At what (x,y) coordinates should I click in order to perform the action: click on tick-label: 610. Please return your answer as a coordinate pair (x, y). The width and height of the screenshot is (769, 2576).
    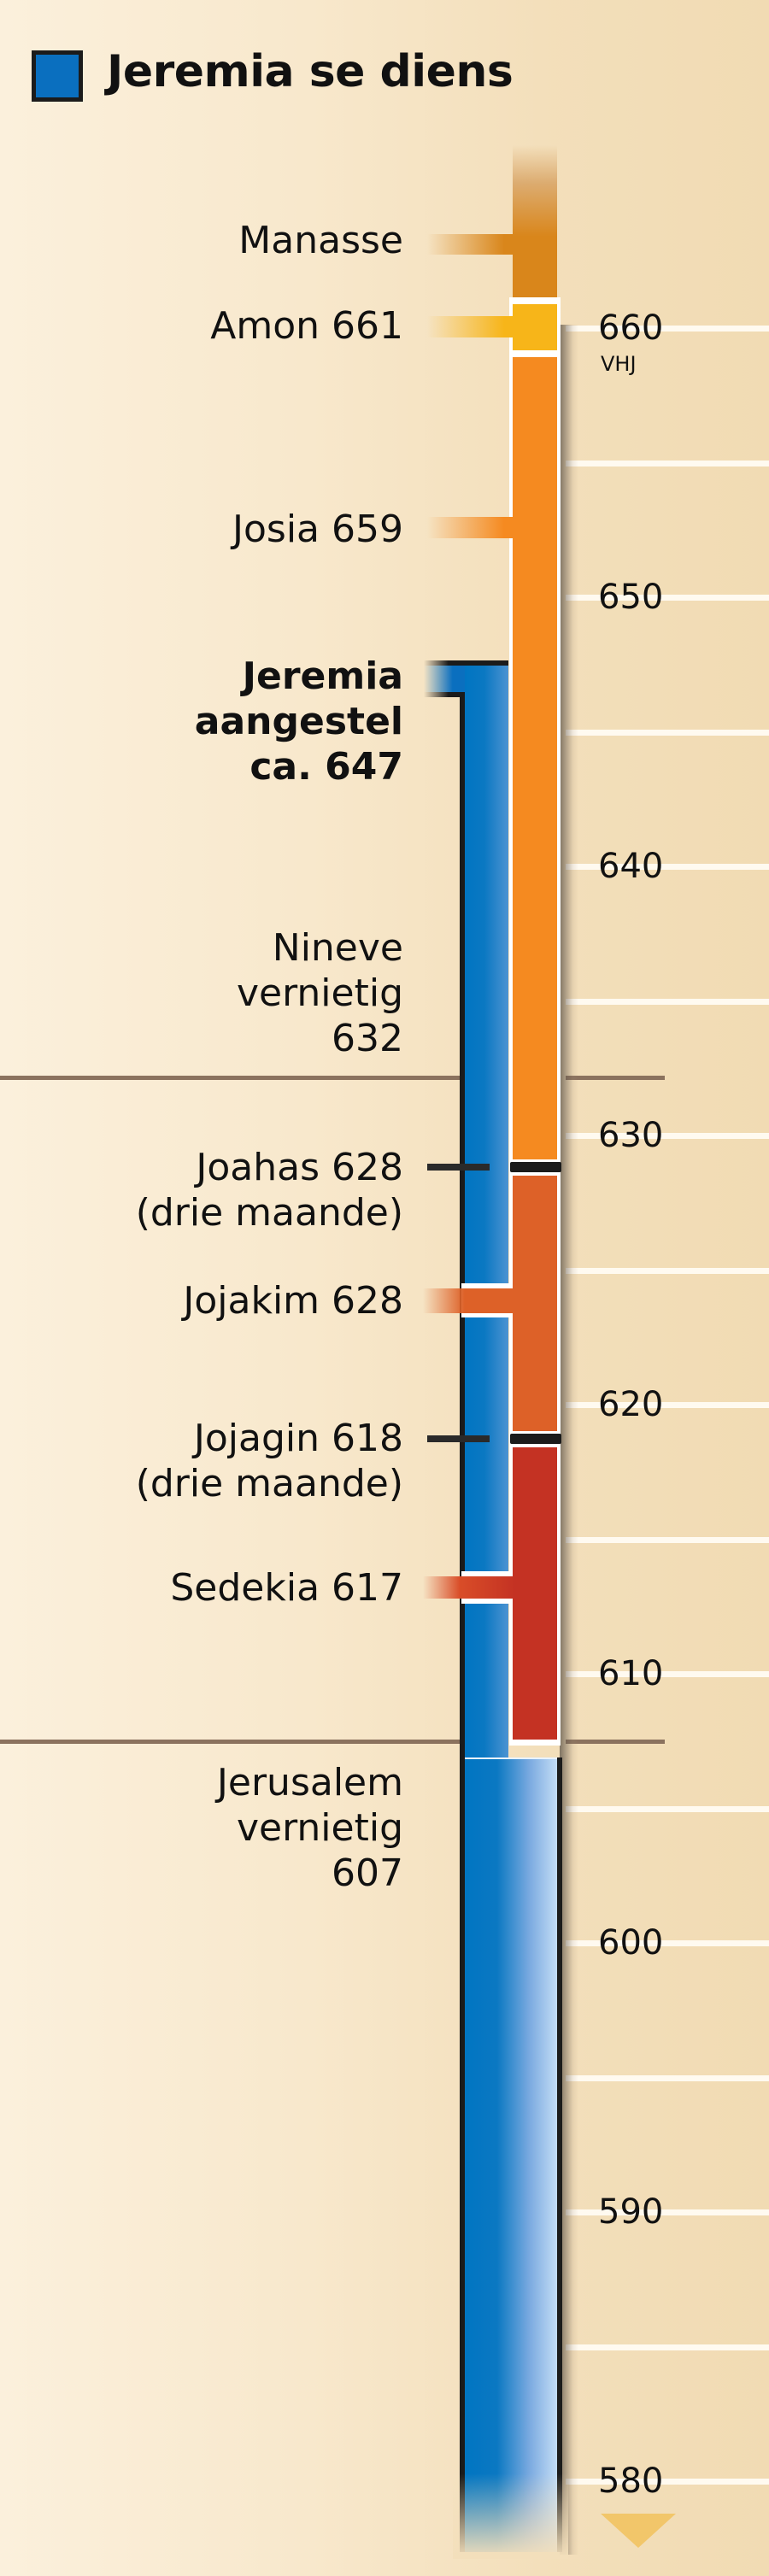
    Looking at the image, I should click on (631, 1673).